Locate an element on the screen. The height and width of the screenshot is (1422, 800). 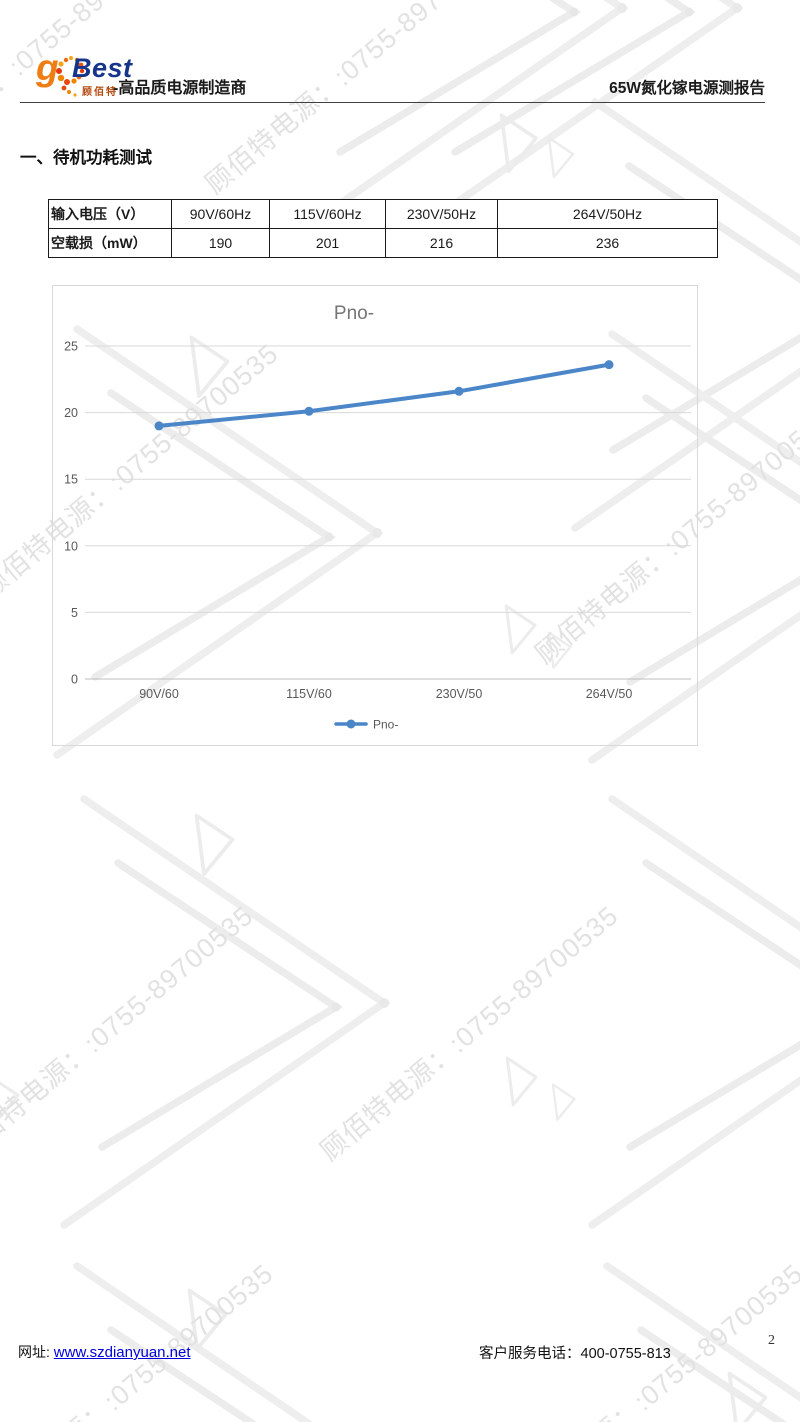
logo-dots-icon is located at coordinates (70, 76).